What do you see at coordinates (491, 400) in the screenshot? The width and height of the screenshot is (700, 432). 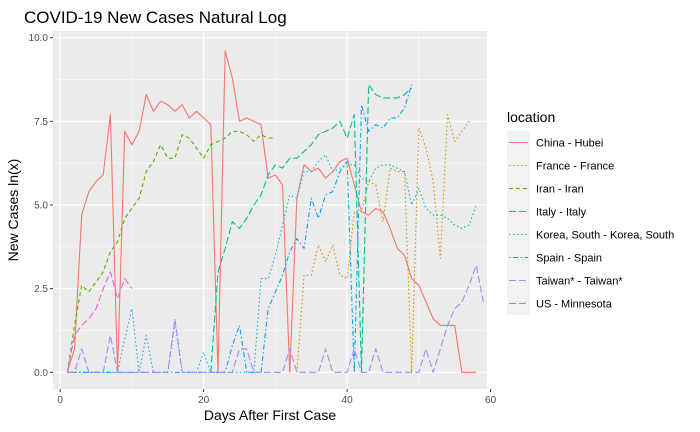 I see `x-tick-label: 60` at bounding box center [491, 400].